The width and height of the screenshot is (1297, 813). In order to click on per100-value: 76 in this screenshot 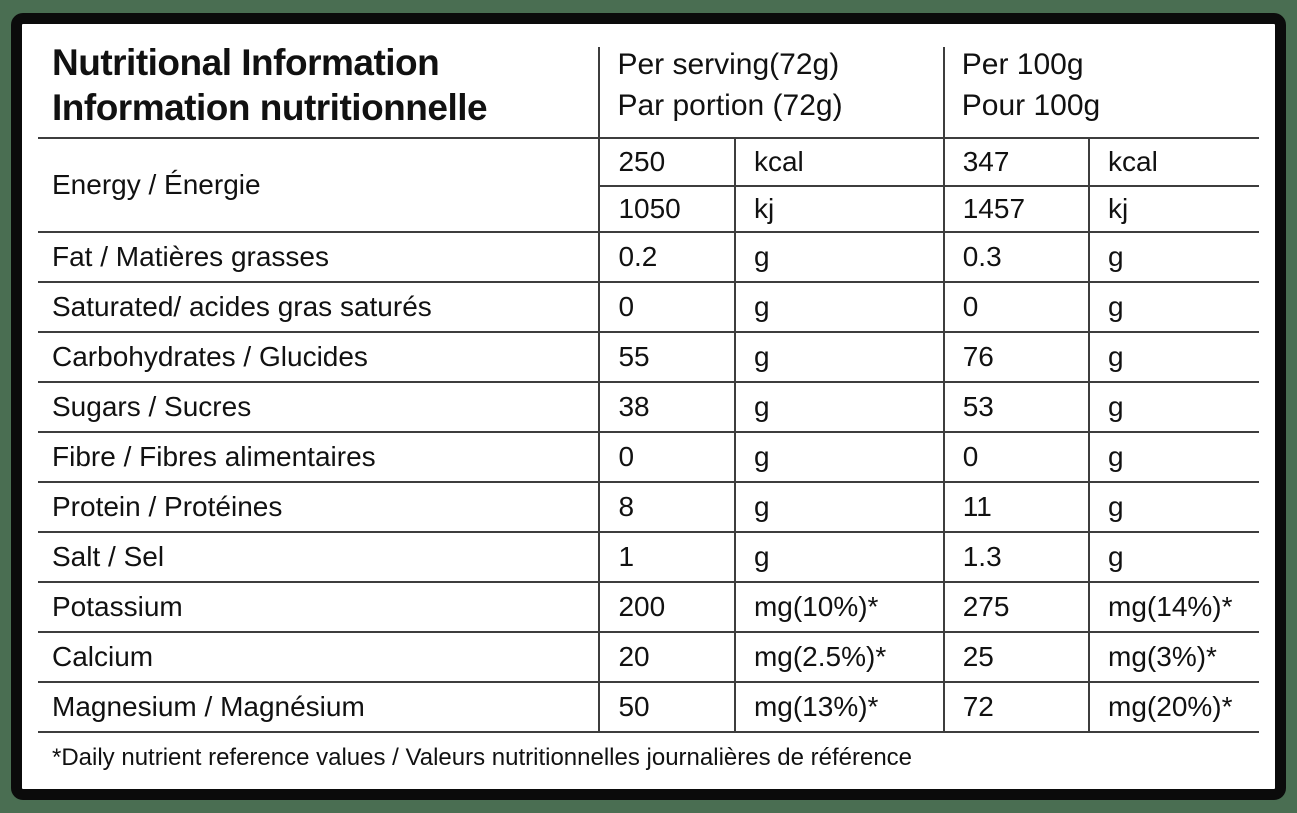, I will do `click(1015, 357)`.